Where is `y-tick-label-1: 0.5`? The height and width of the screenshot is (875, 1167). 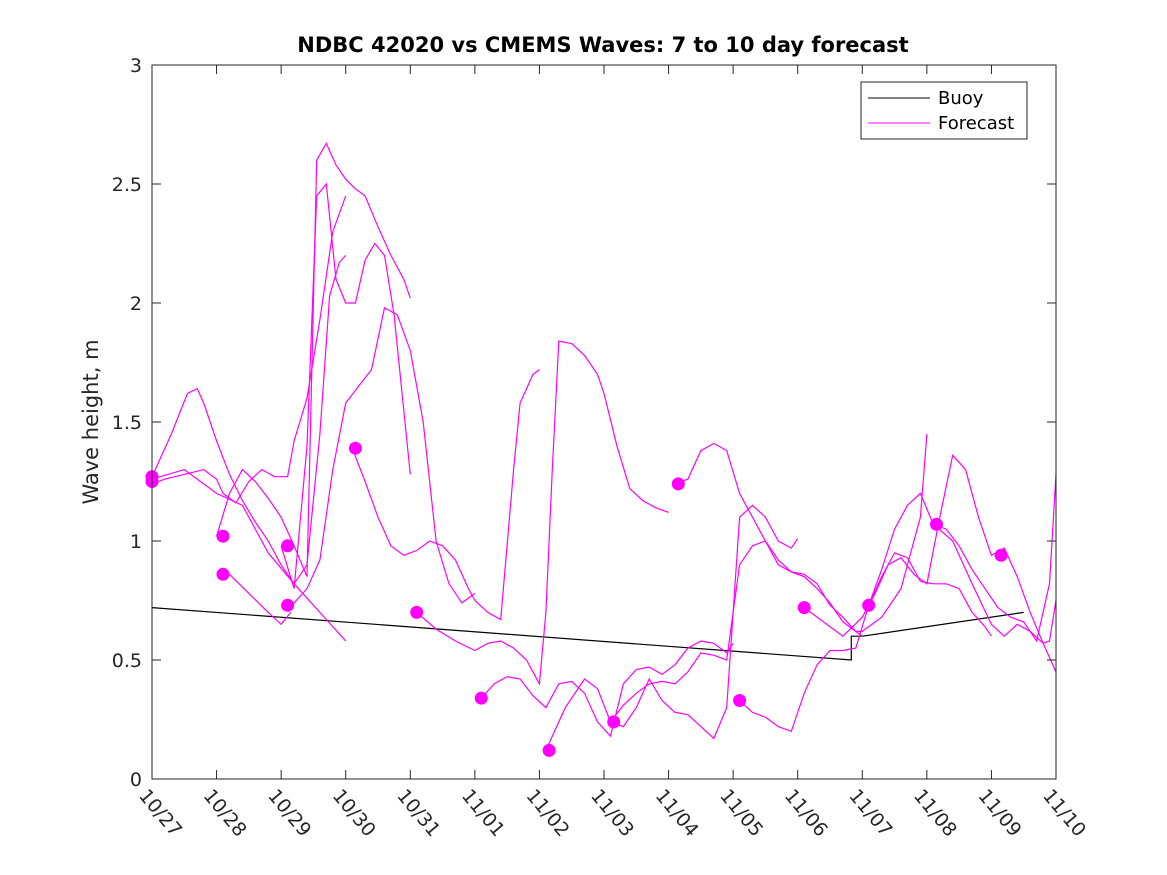 y-tick-label-1: 0.5 is located at coordinates (127, 661).